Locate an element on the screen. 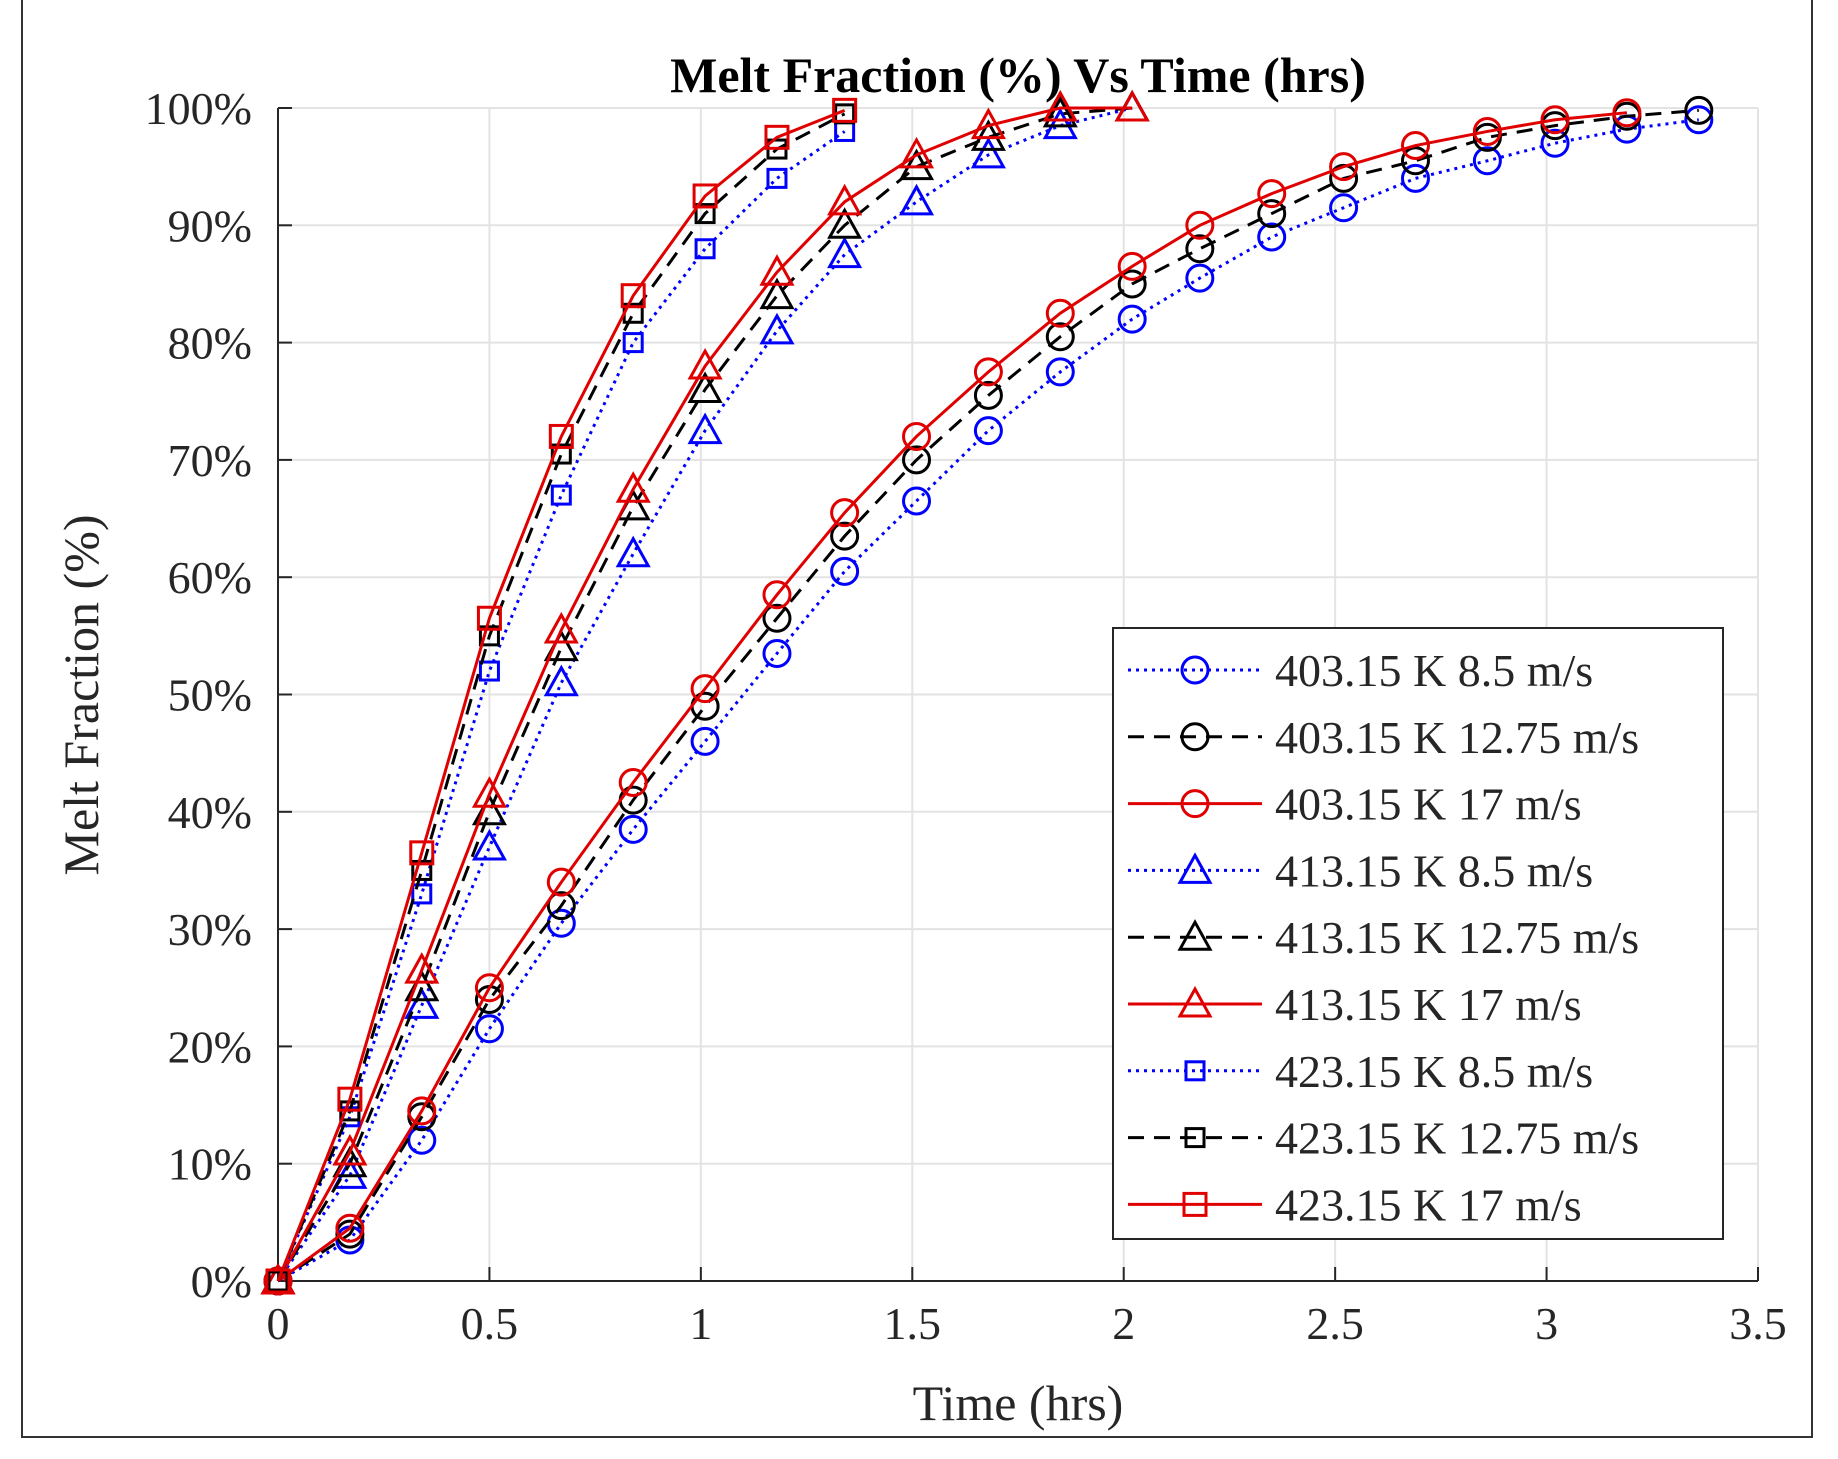 This screenshot has width=1838, height=1459. legend-label: 403.15 K 12.75 m/s is located at coordinates (1457, 737).